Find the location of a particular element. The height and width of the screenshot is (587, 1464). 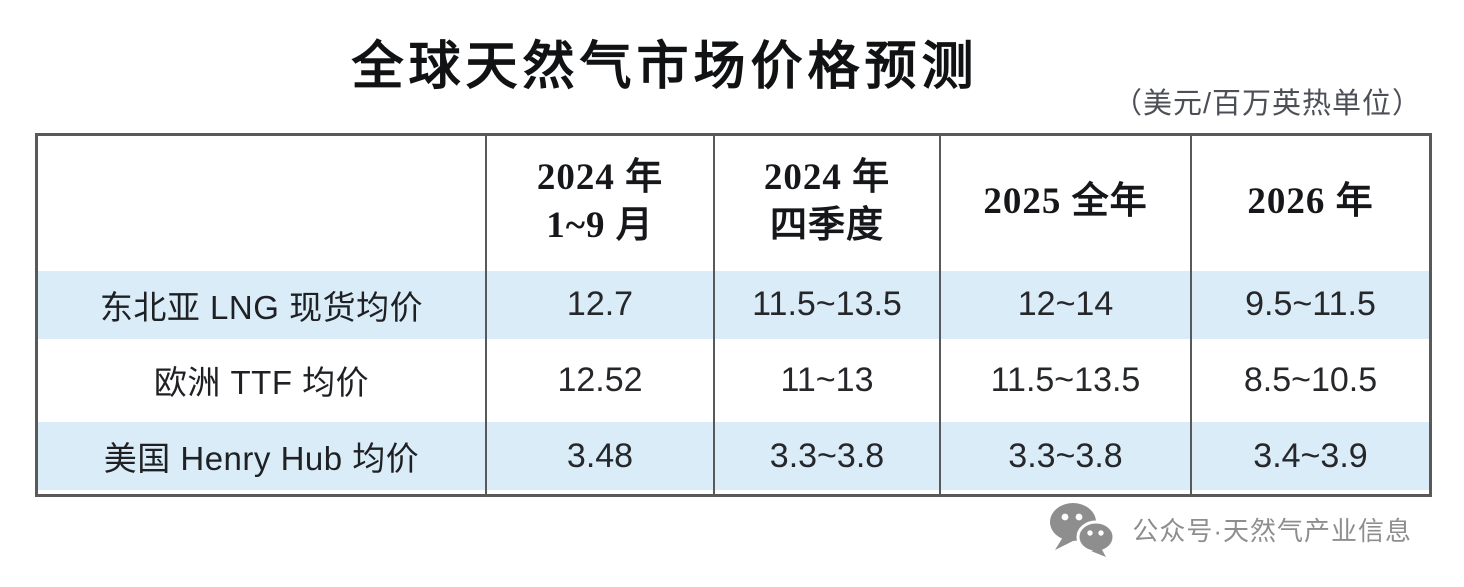

source-credit: 公众号·天然气产业信息 is located at coordinates (1230, 529).